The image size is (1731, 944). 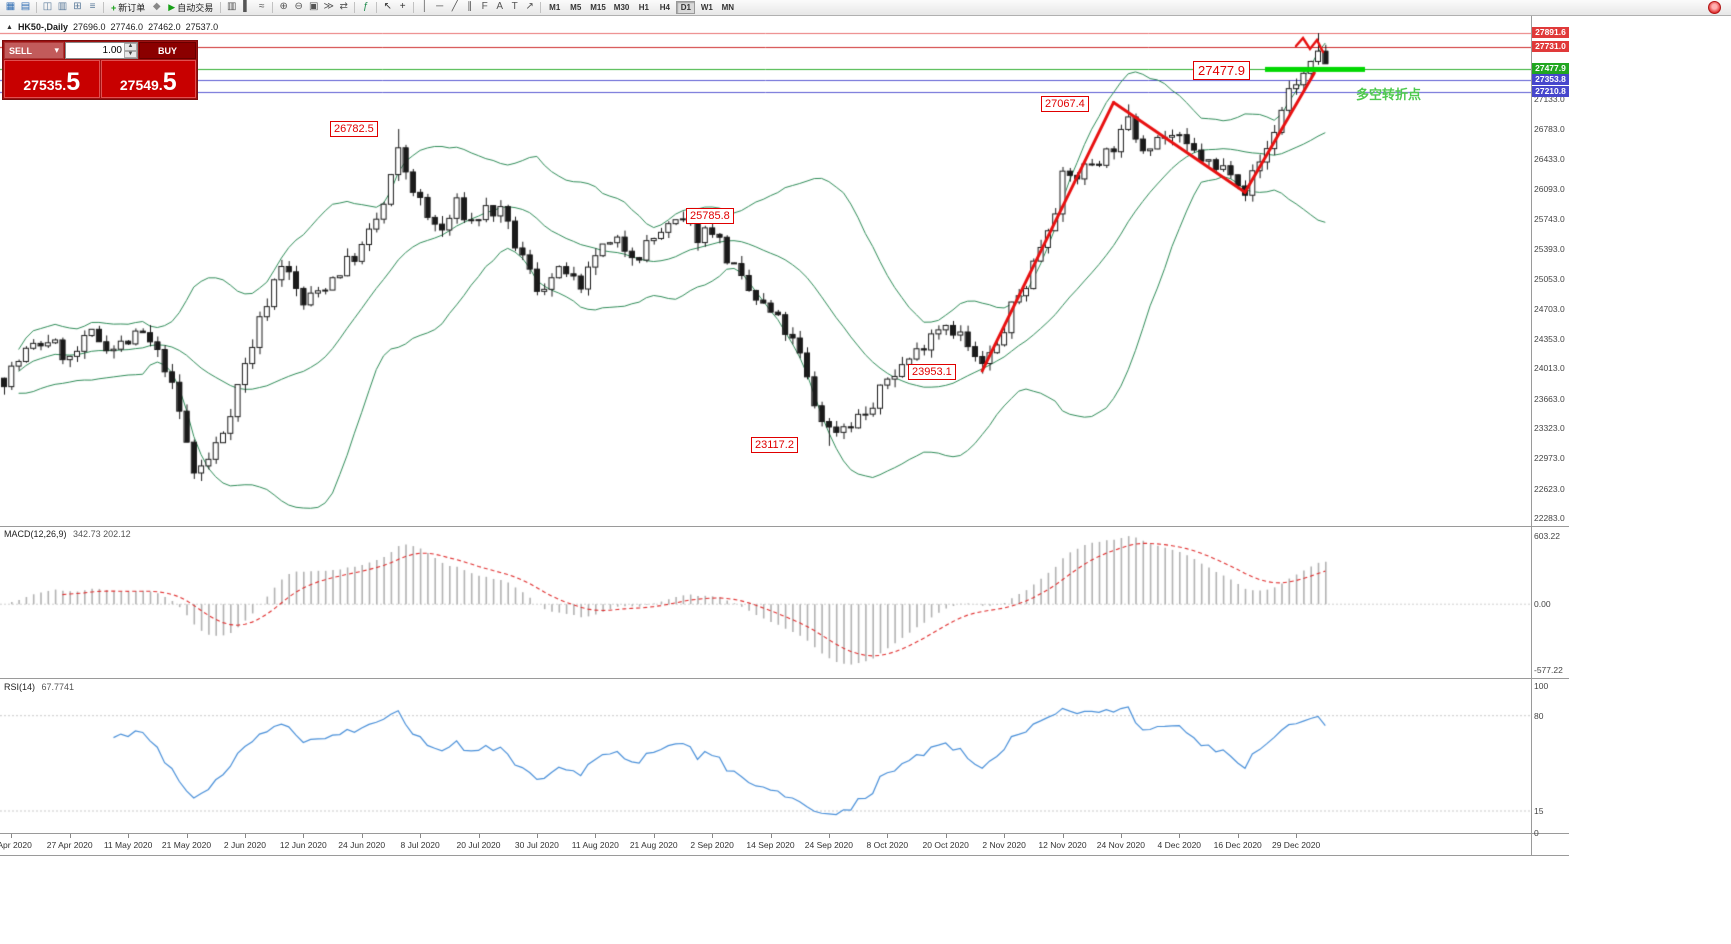 I want to click on text-icon: A, so click(x=500, y=6).